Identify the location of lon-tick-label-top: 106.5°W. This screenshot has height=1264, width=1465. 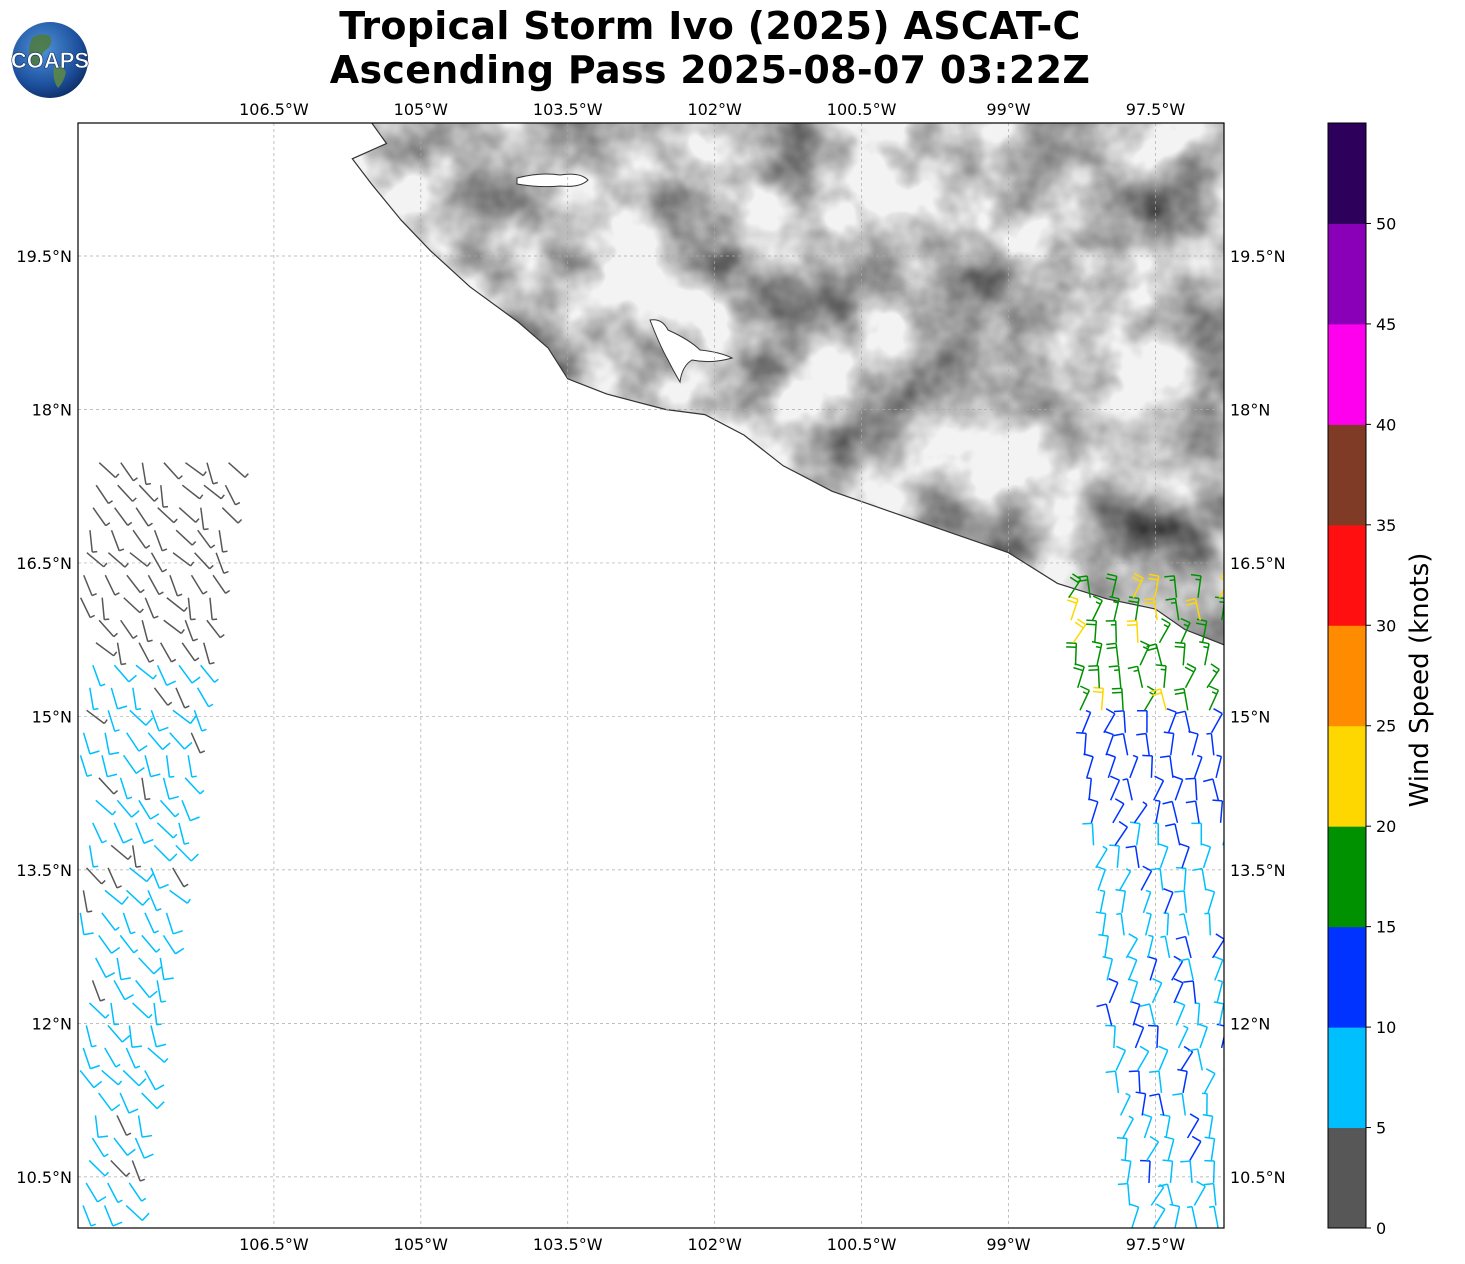
(274, 109).